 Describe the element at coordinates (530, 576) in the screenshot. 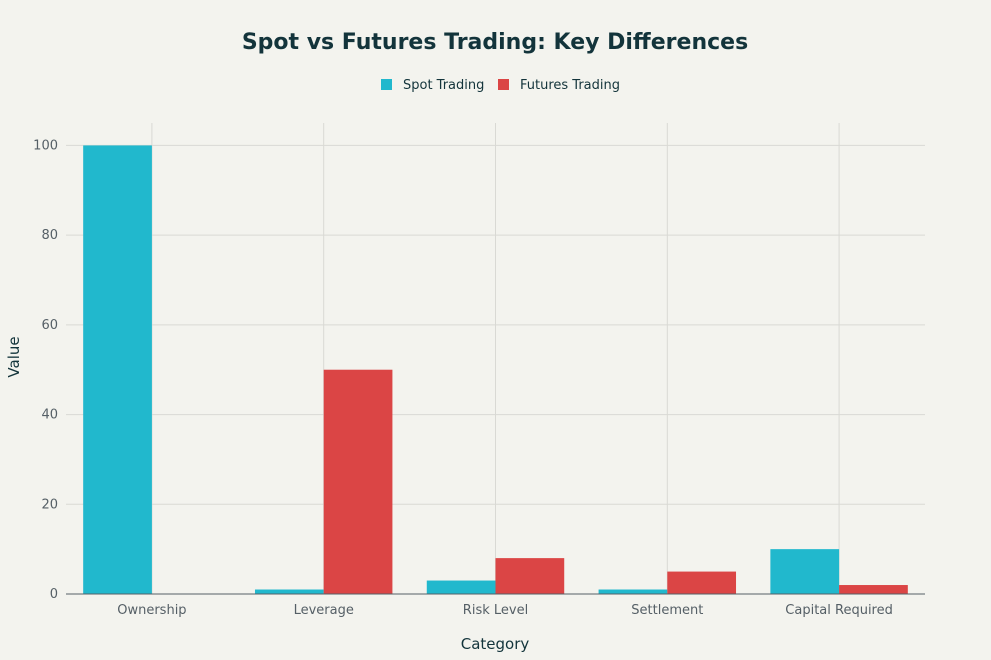

I see `bar-futures-trading-risk-level` at that location.